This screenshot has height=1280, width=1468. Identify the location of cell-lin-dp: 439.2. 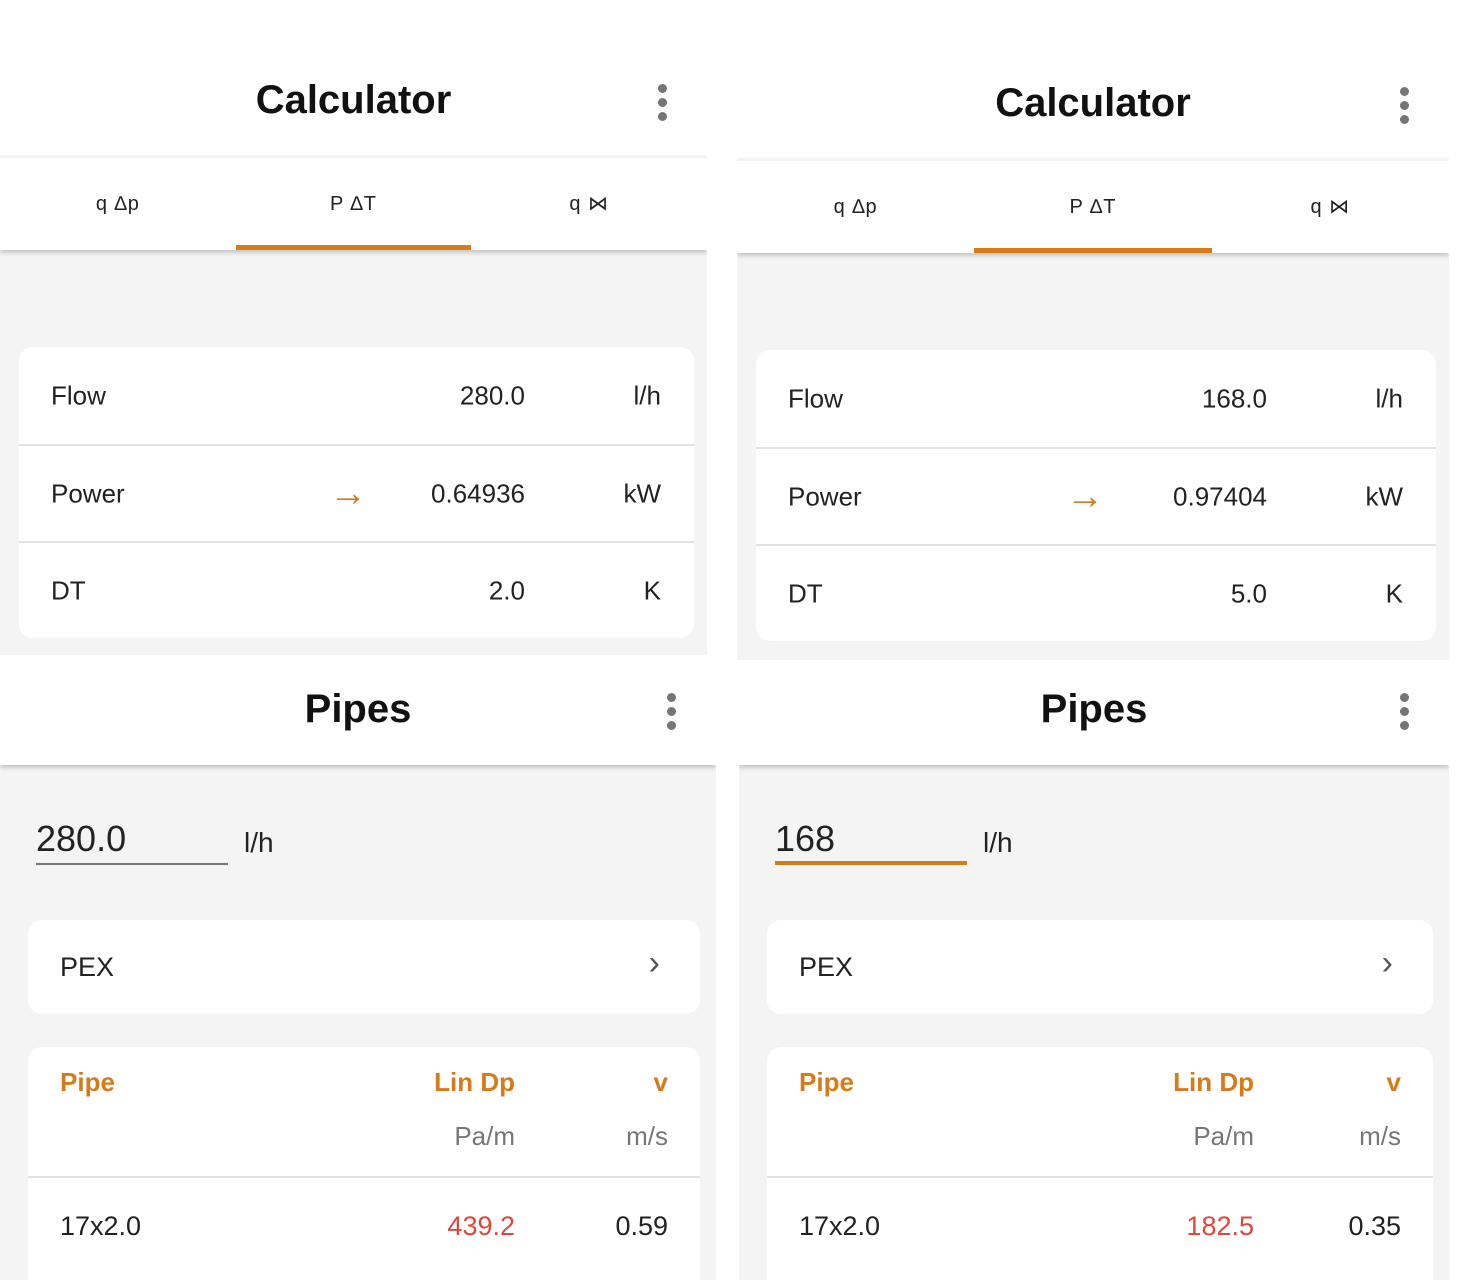
(481, 1226).